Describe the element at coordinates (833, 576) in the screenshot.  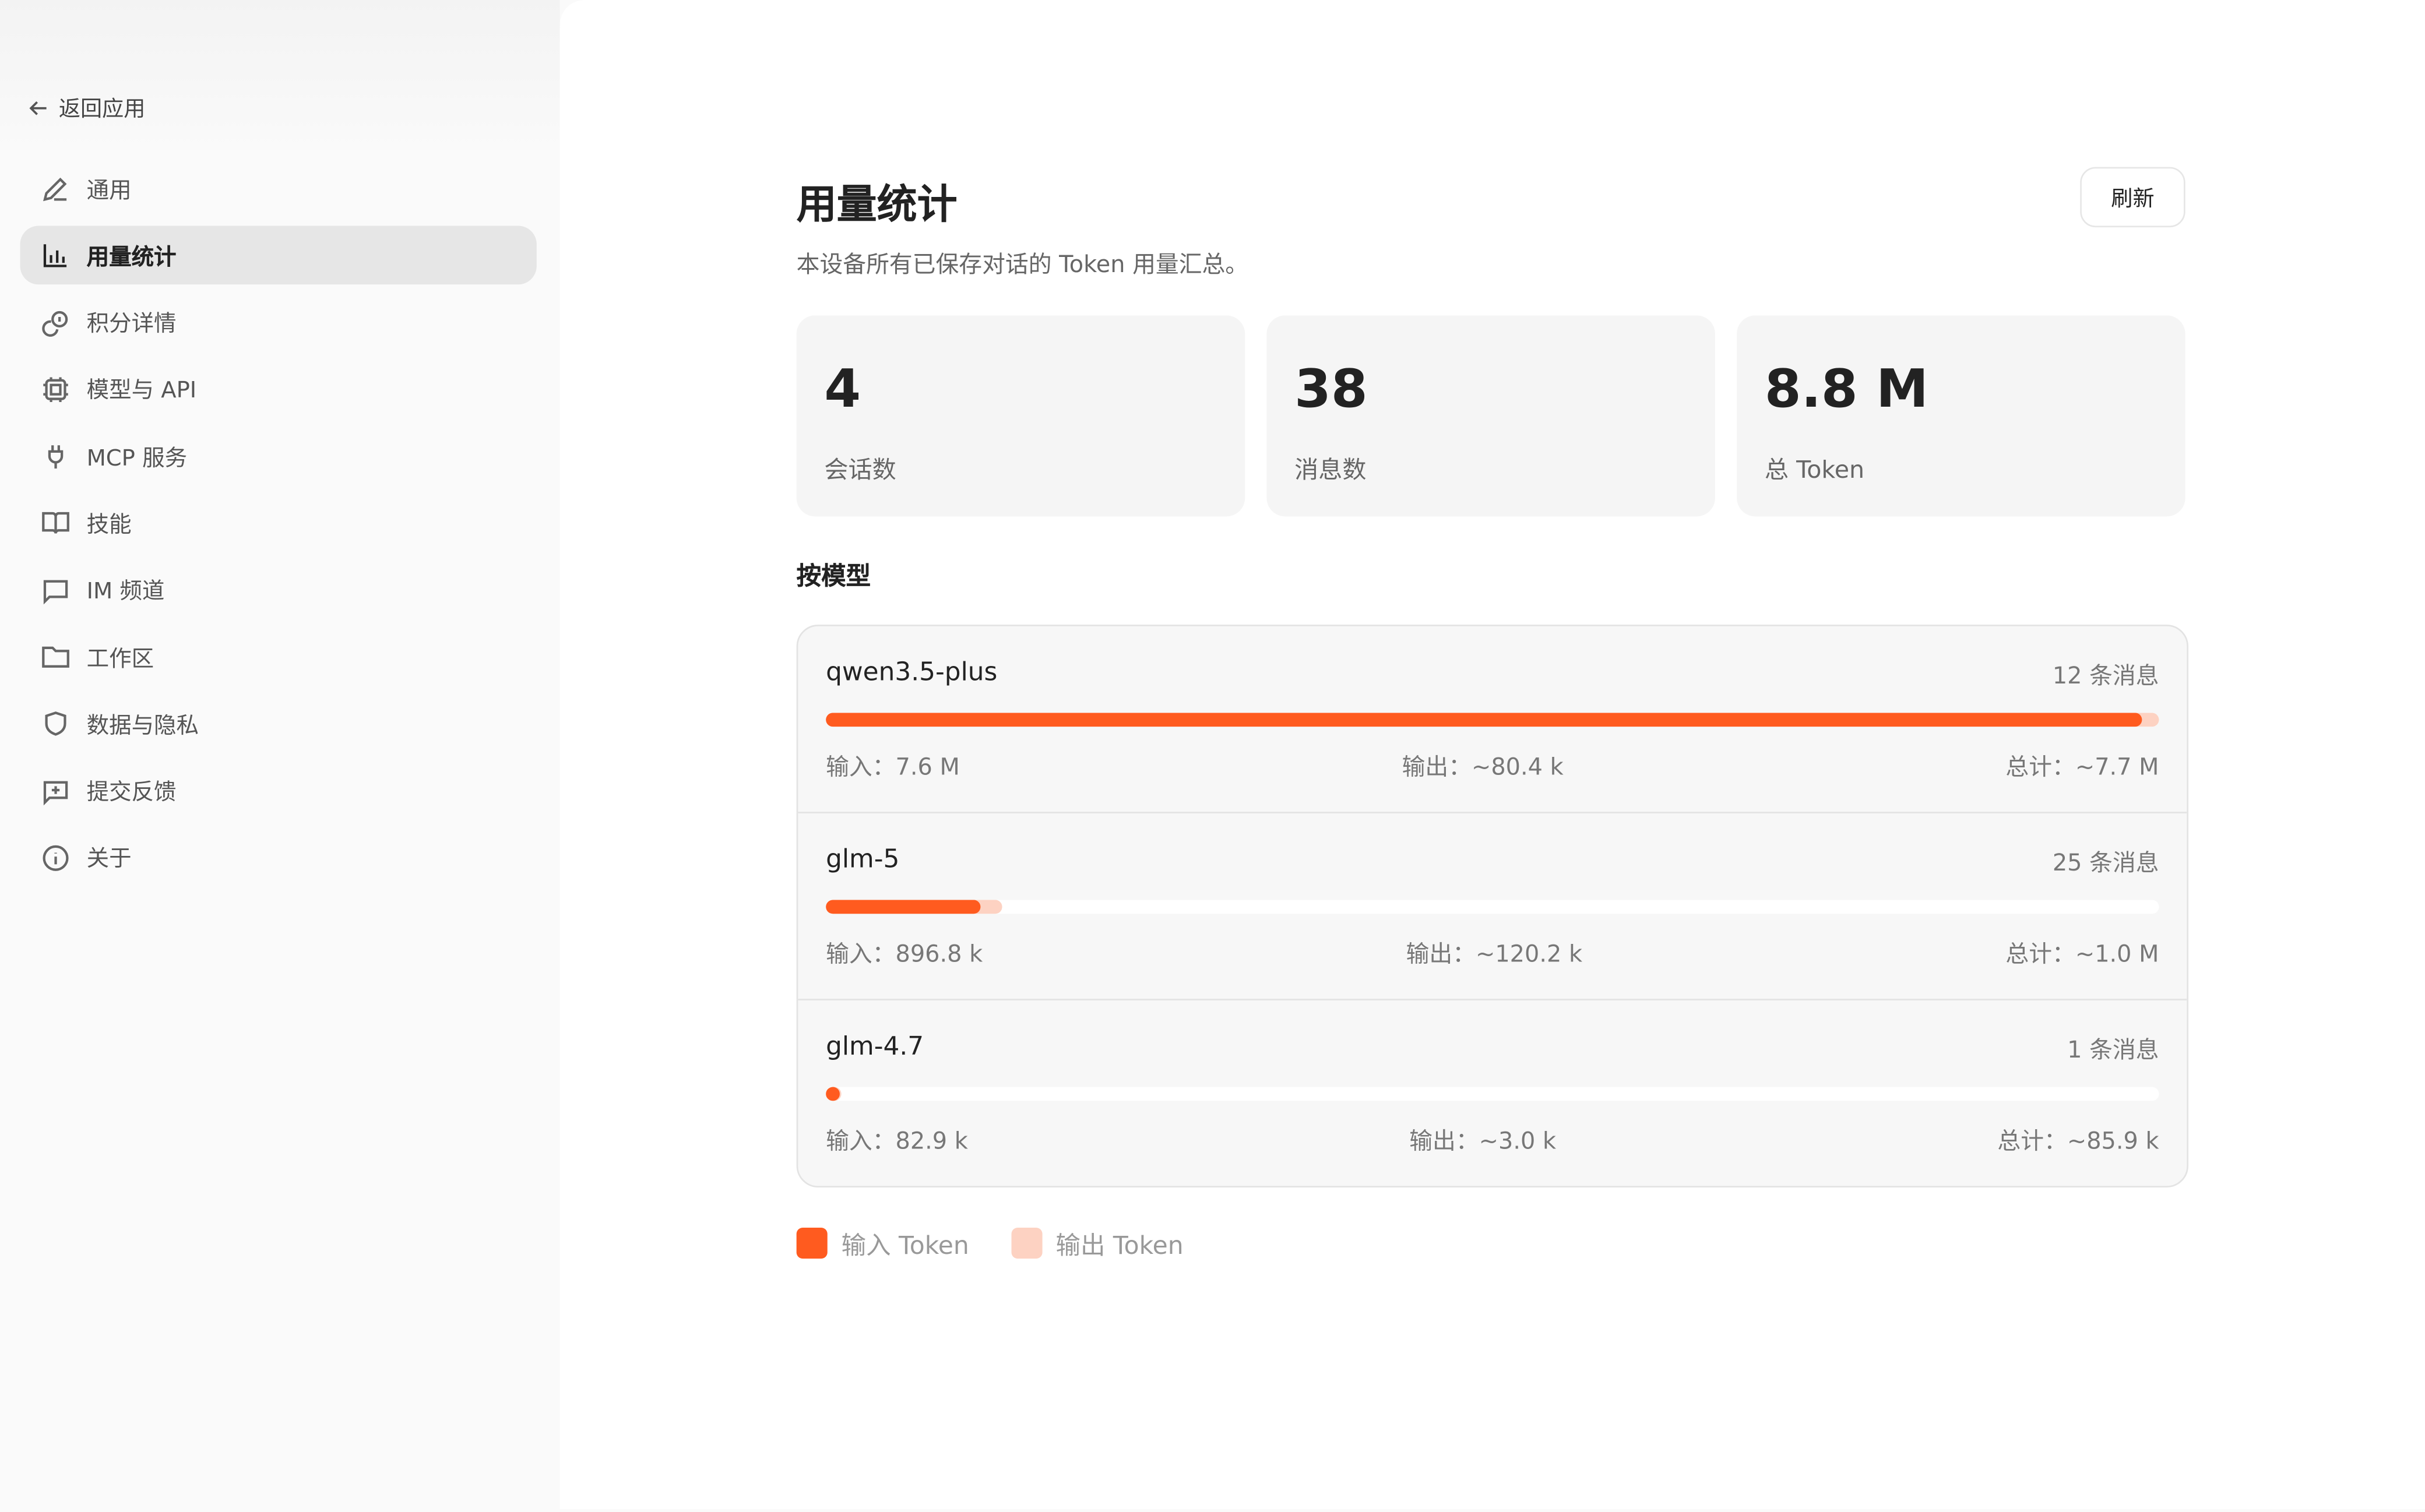
I see `by-model-heading: 按模型` at that location.